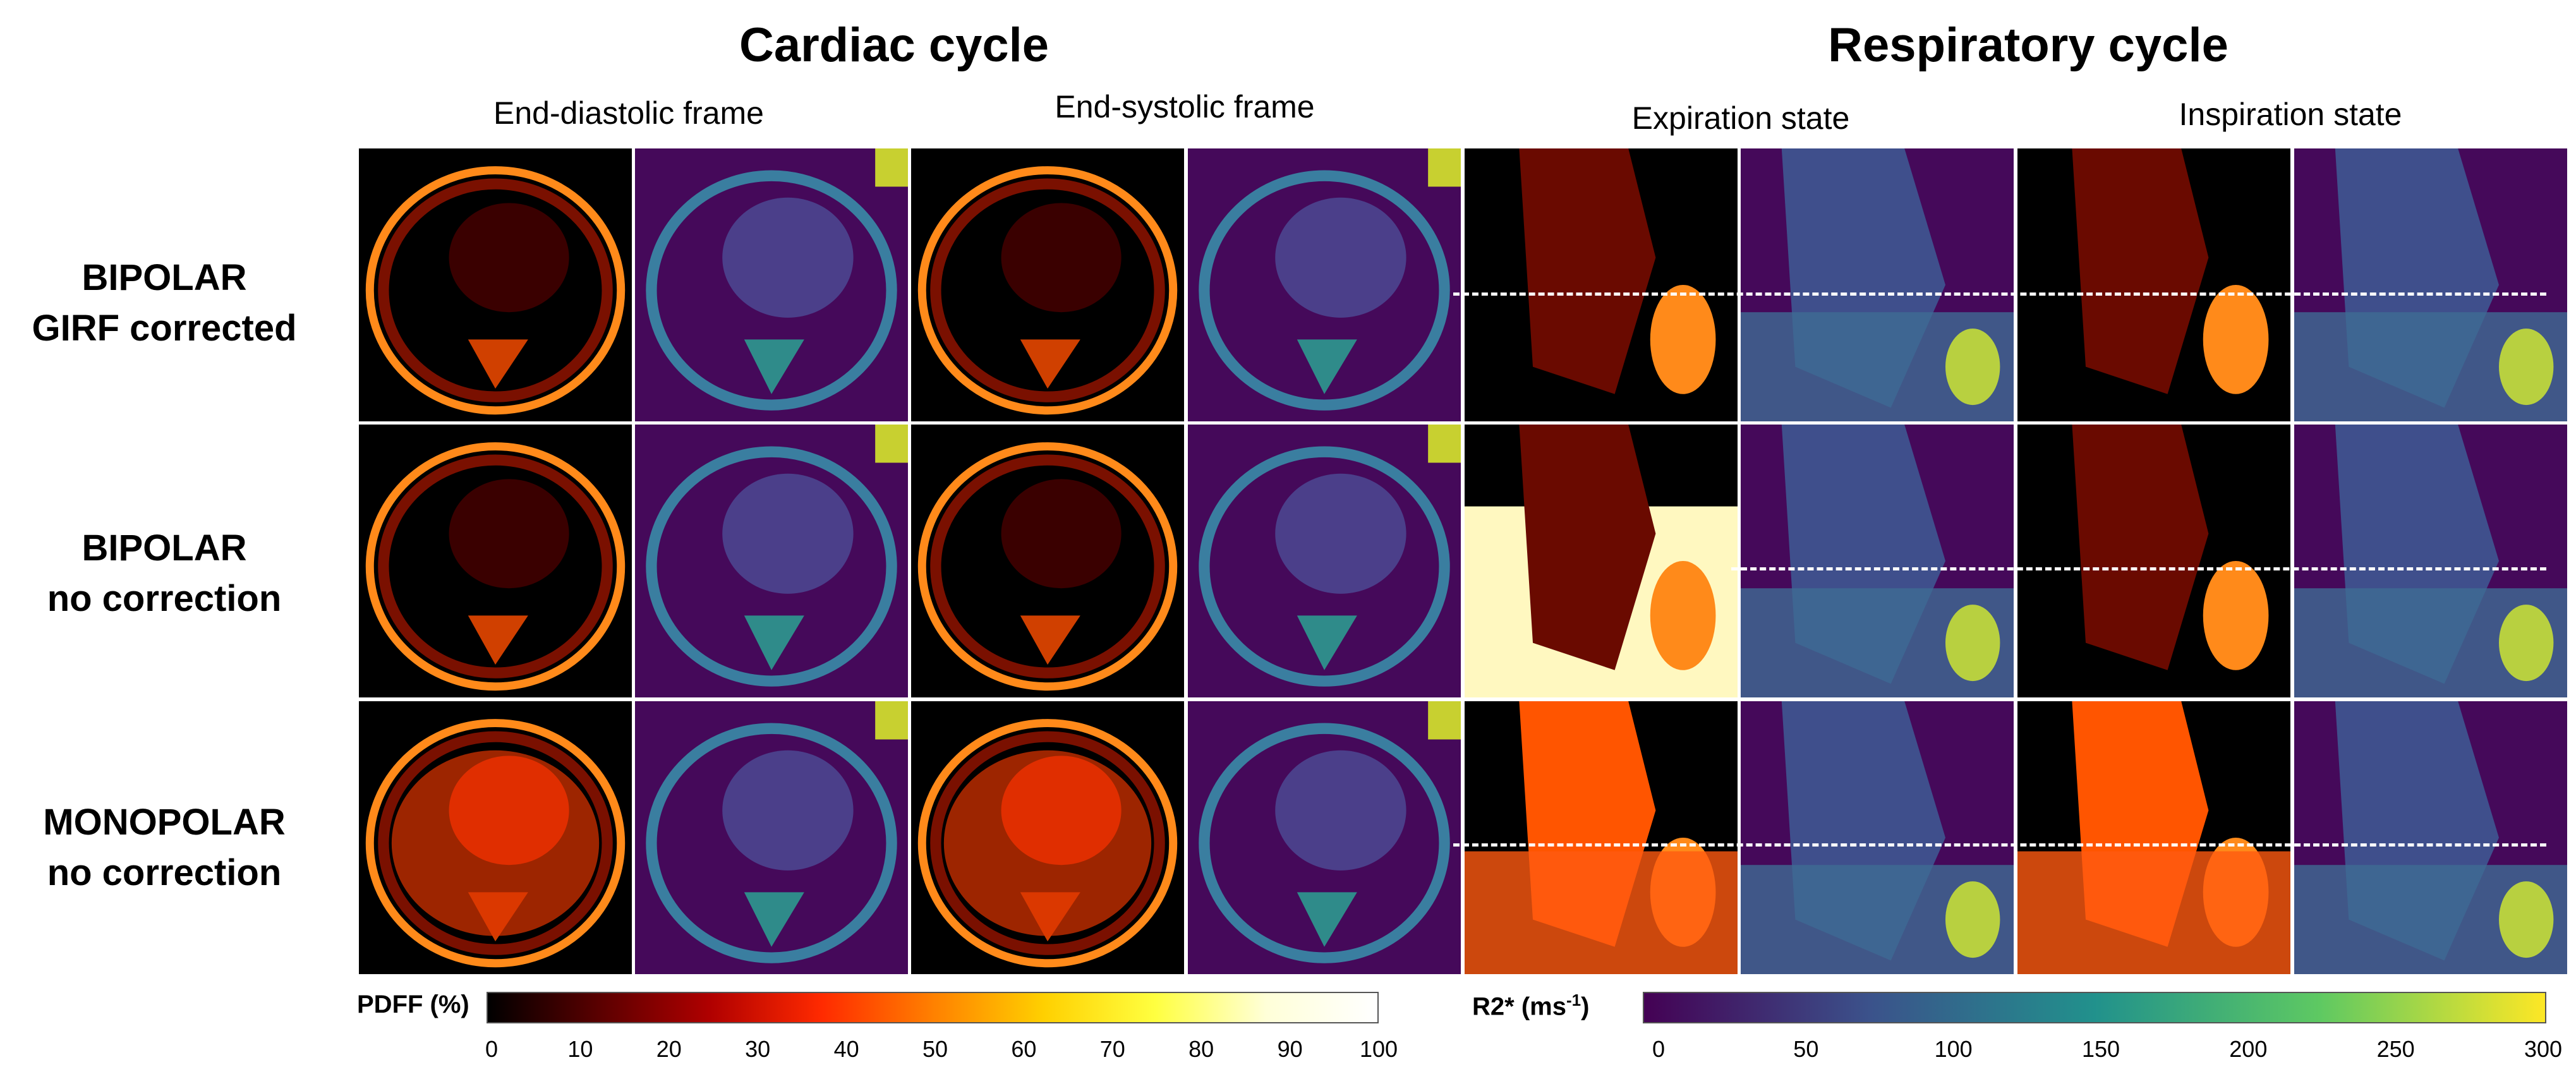  Describe the element at coordinates (669, 1049) in the screenshot. I see `colorbar-tick-label: 20` at that location.